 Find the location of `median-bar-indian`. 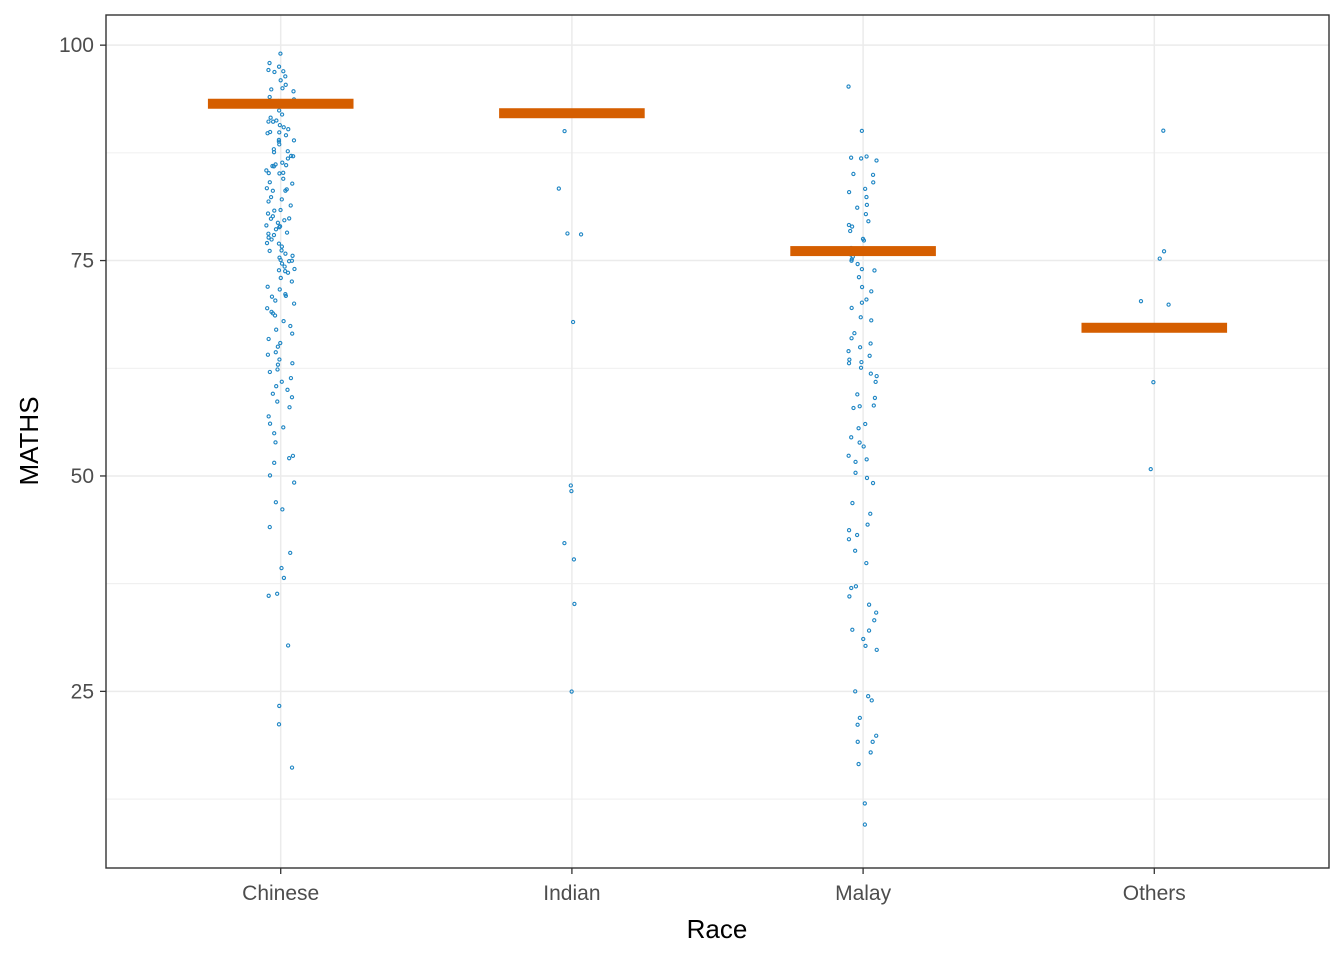

median-bar-indian is located at coordinates (572, 113).